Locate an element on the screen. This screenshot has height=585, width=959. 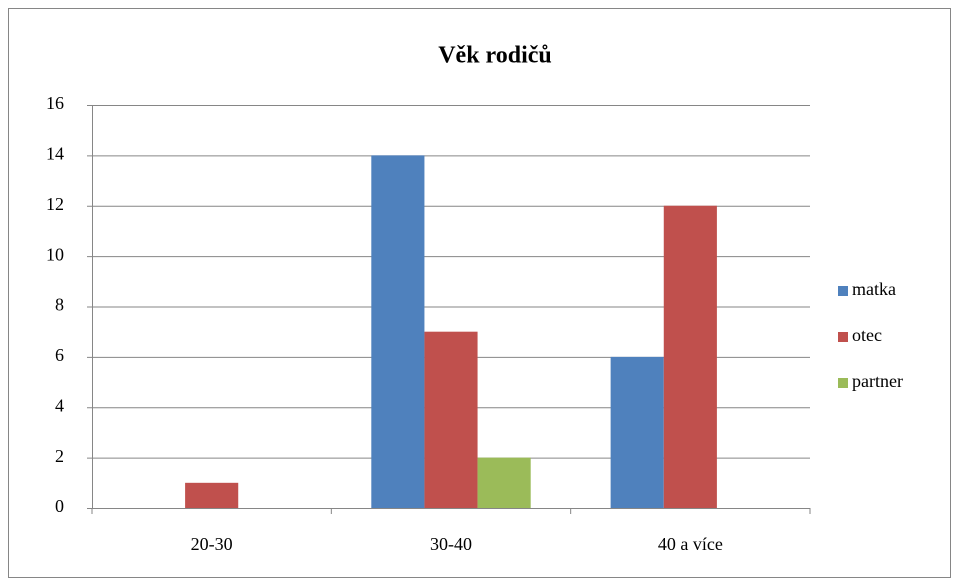
y-tick-label: 2 is located at coordinates (59, 456).